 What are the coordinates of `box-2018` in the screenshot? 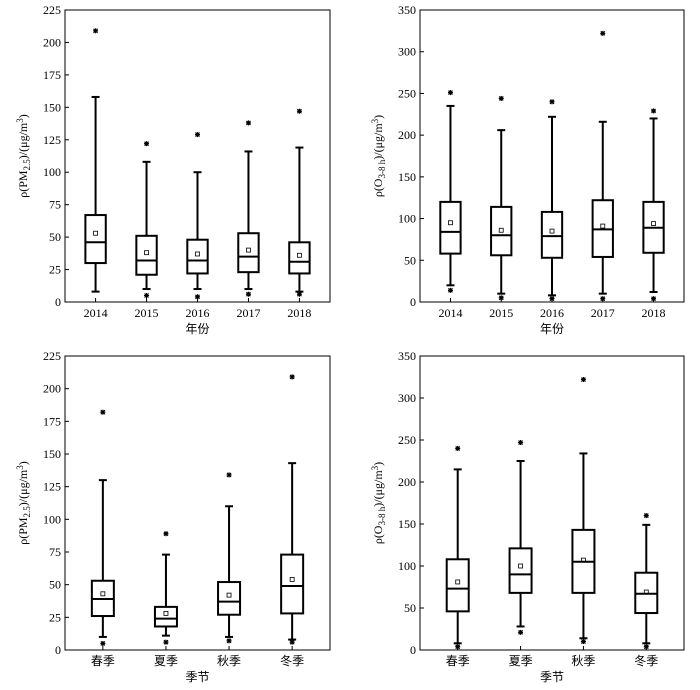 It's located at (653, 205).